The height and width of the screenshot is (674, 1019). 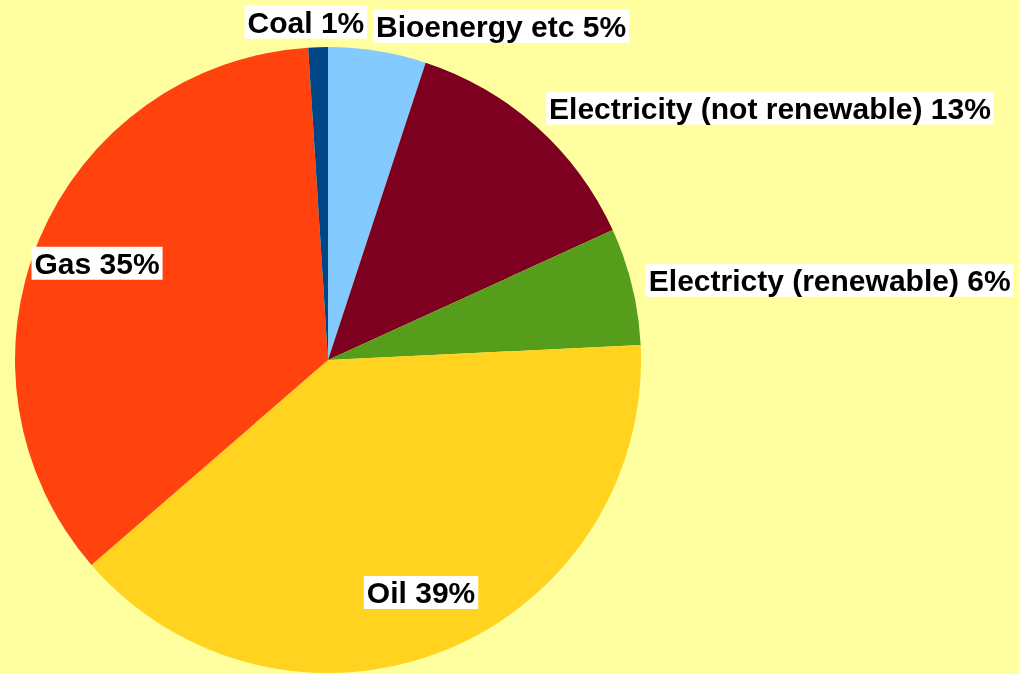 I want to click on slice-label: Electricity (not renewable) 13%, so click(x=770, y=108).